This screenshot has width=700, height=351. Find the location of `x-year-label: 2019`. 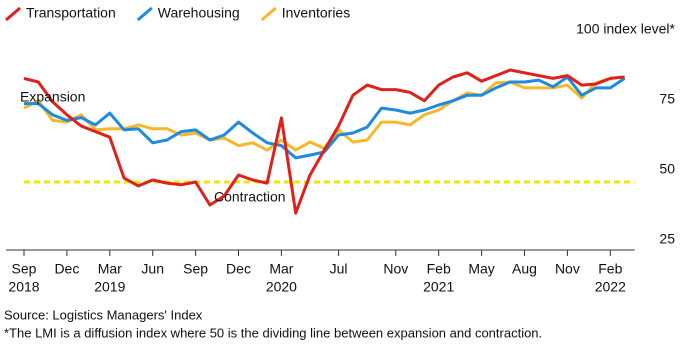

x-year-label: 2019 is located at coordinates (109, 287).